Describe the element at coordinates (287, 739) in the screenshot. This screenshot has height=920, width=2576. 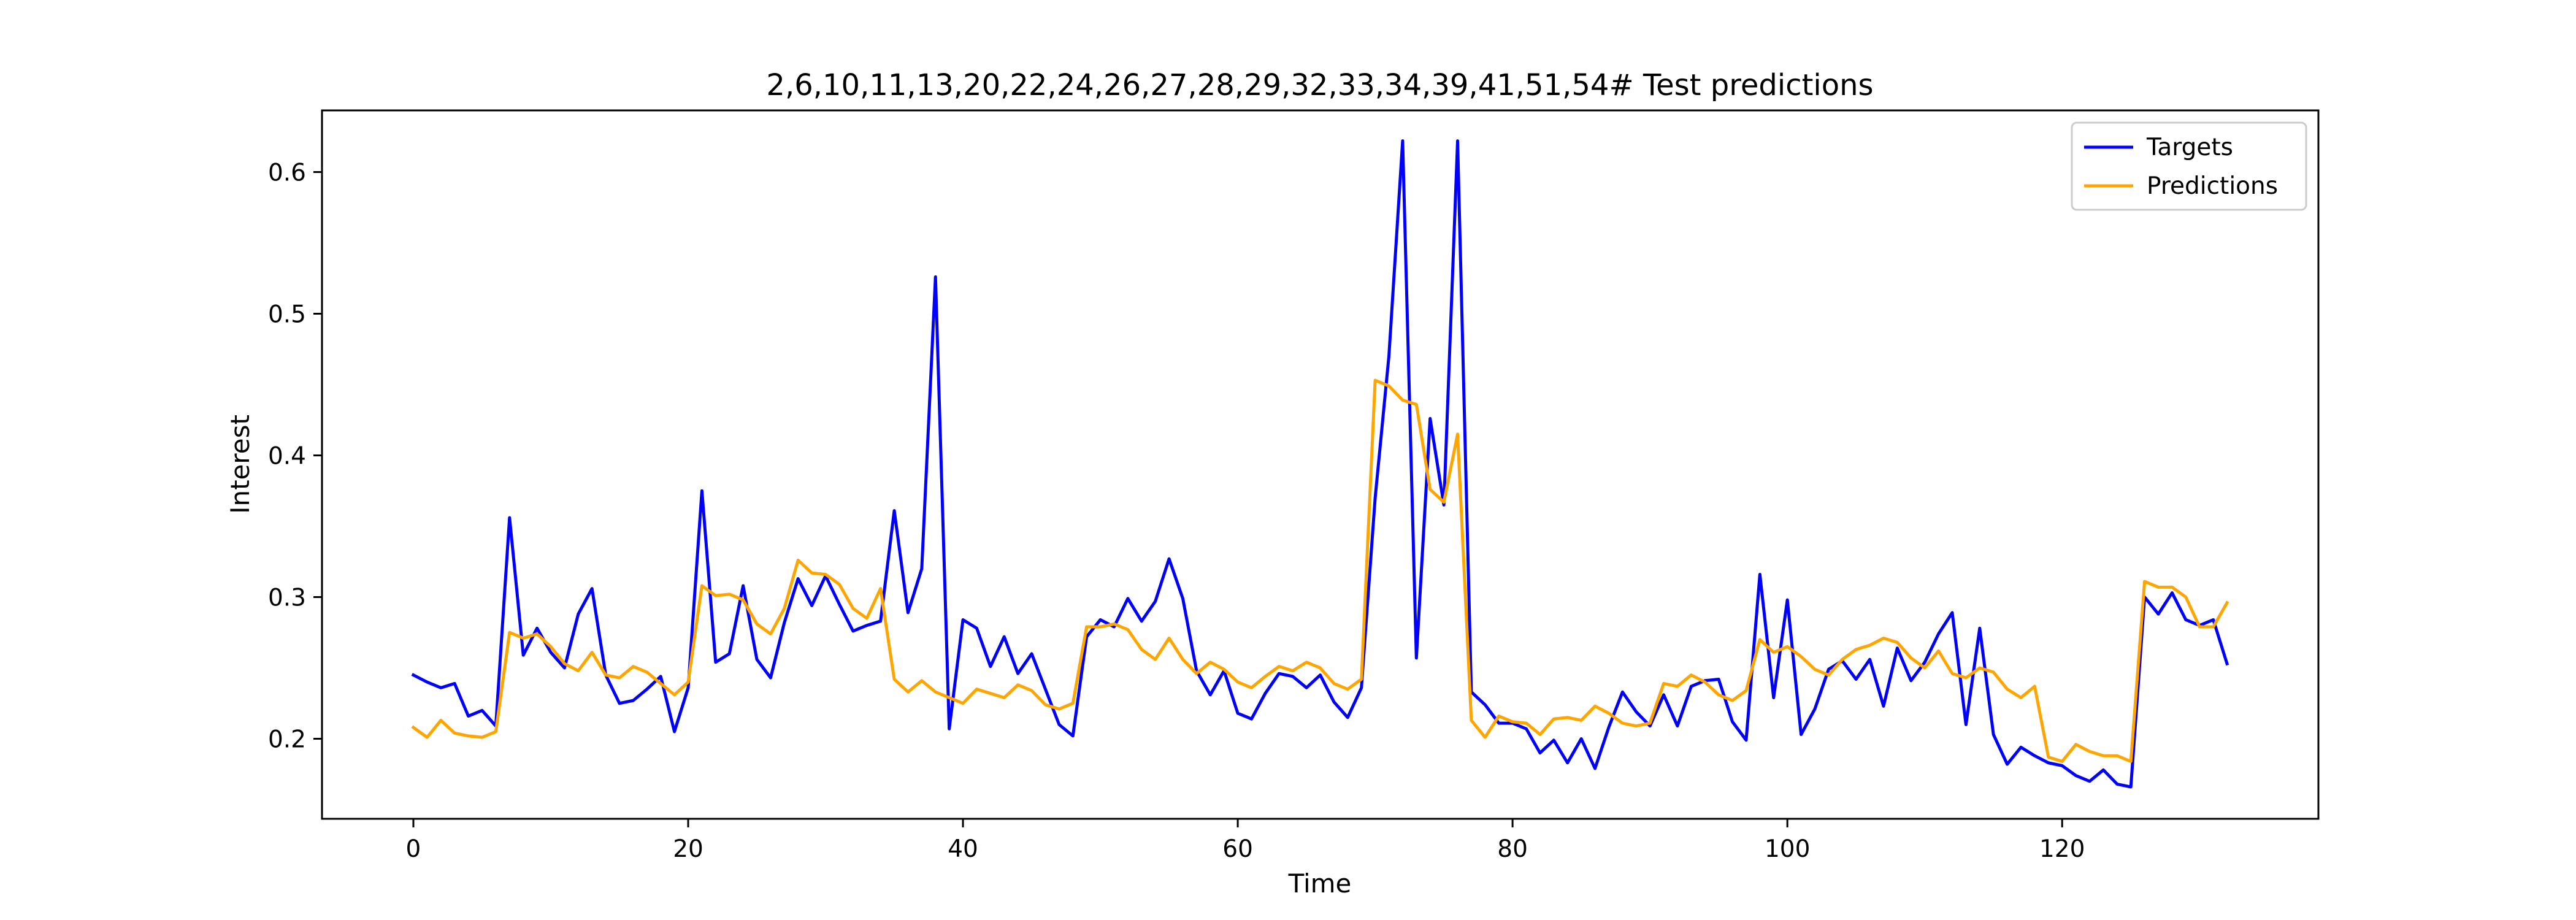
I see `y-tick-label: 0.2` at that location.